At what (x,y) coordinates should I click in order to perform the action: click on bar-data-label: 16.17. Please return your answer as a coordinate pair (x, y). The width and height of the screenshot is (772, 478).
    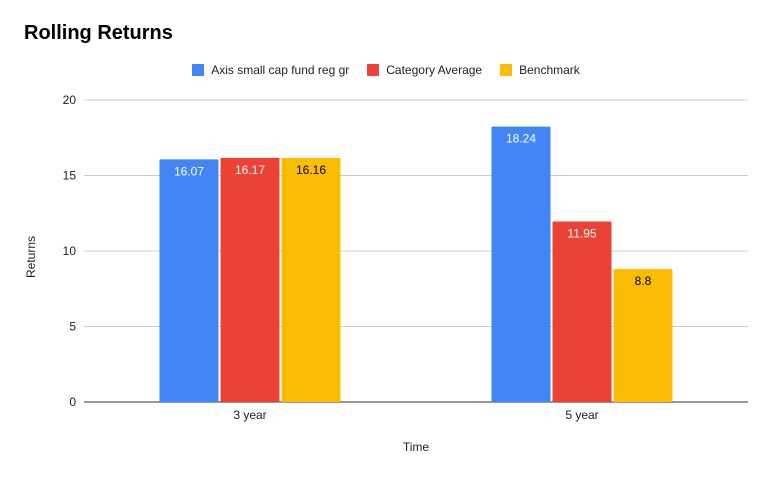
    Looking at the image, I should click on (250, 170).